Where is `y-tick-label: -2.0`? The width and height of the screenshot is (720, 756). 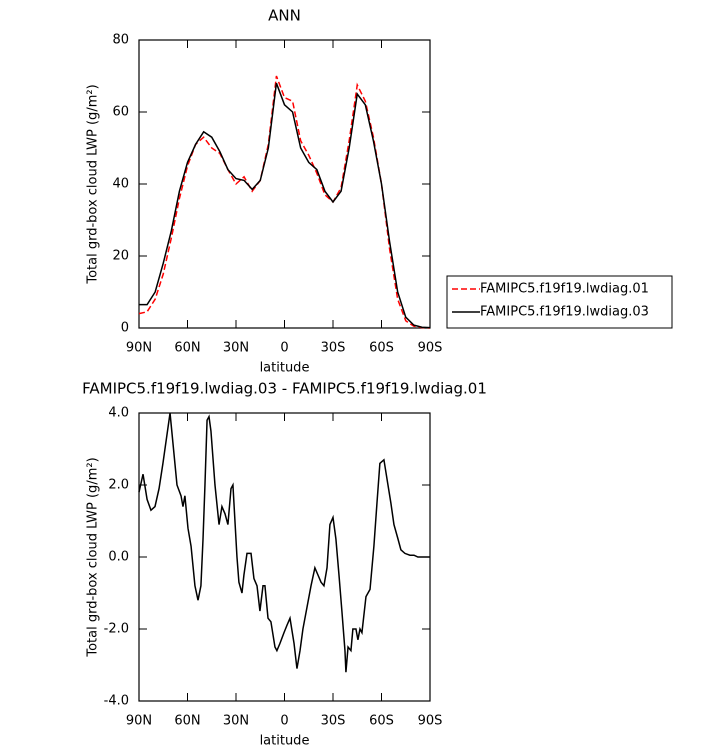 y-tick-label: -2.0 is located at coordinates (116, 629).